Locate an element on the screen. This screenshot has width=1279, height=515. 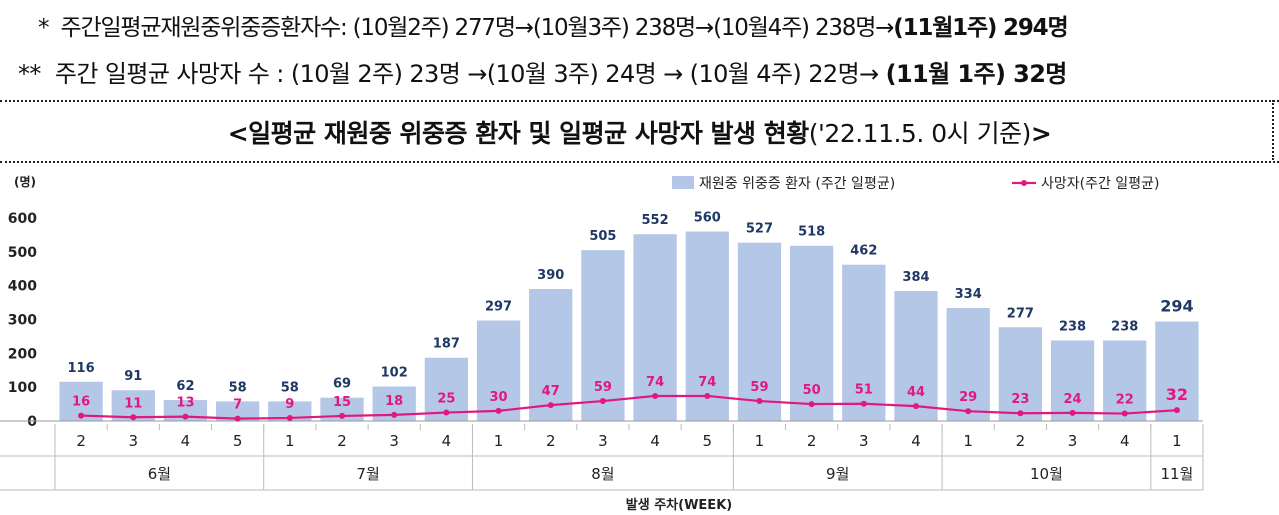
dotted-divider-mid is located at coordinates (639, 162).